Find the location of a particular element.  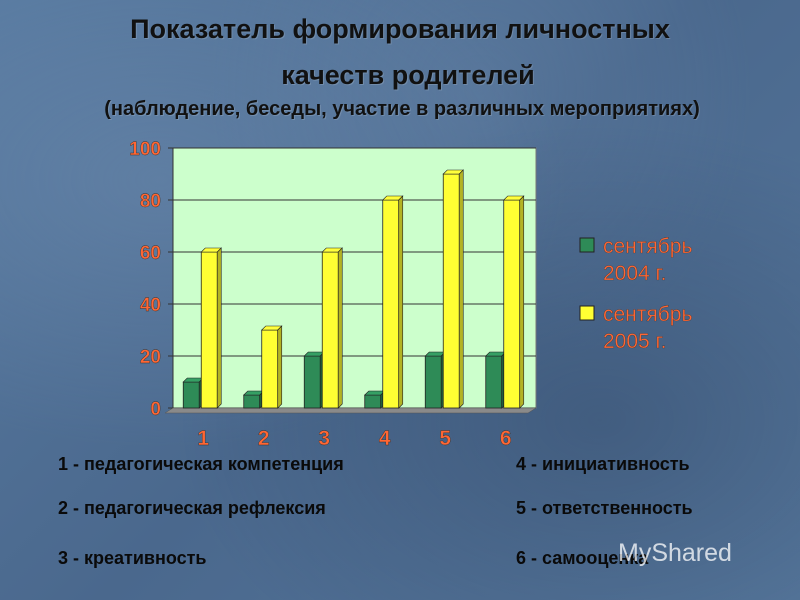

note-1: 1 - педагогическая компетенция is located at coordinates (201, 464).